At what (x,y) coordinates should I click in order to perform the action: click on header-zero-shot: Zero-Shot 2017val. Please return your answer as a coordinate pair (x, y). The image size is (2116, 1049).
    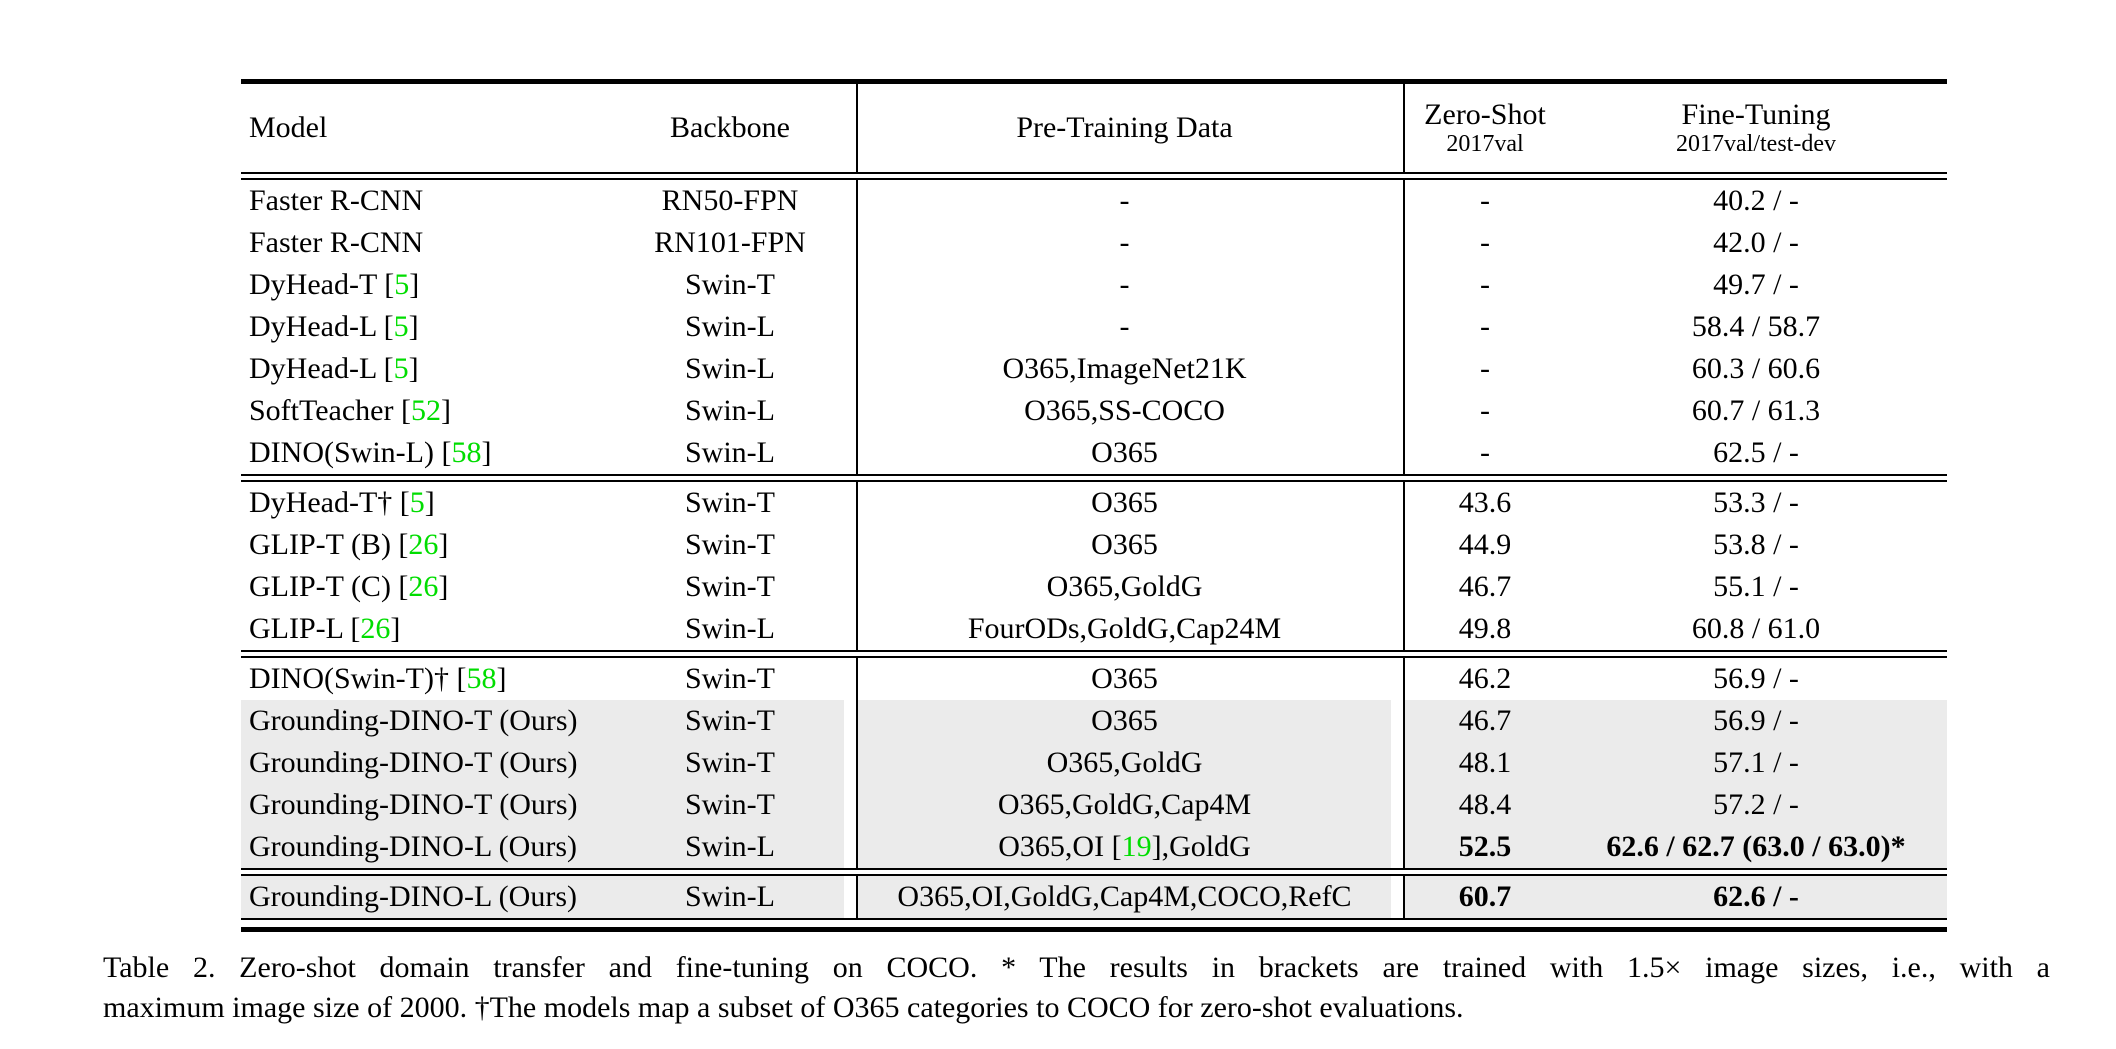
    Looking at the image, I should click on (1484, 128).